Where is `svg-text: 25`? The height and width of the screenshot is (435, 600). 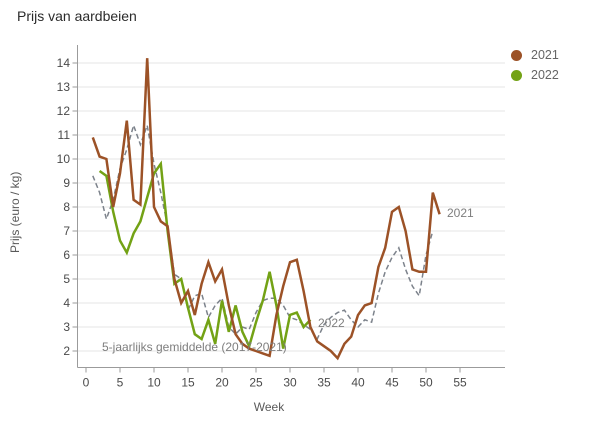
svg-text: 25 is located at coordinates (256, 383).